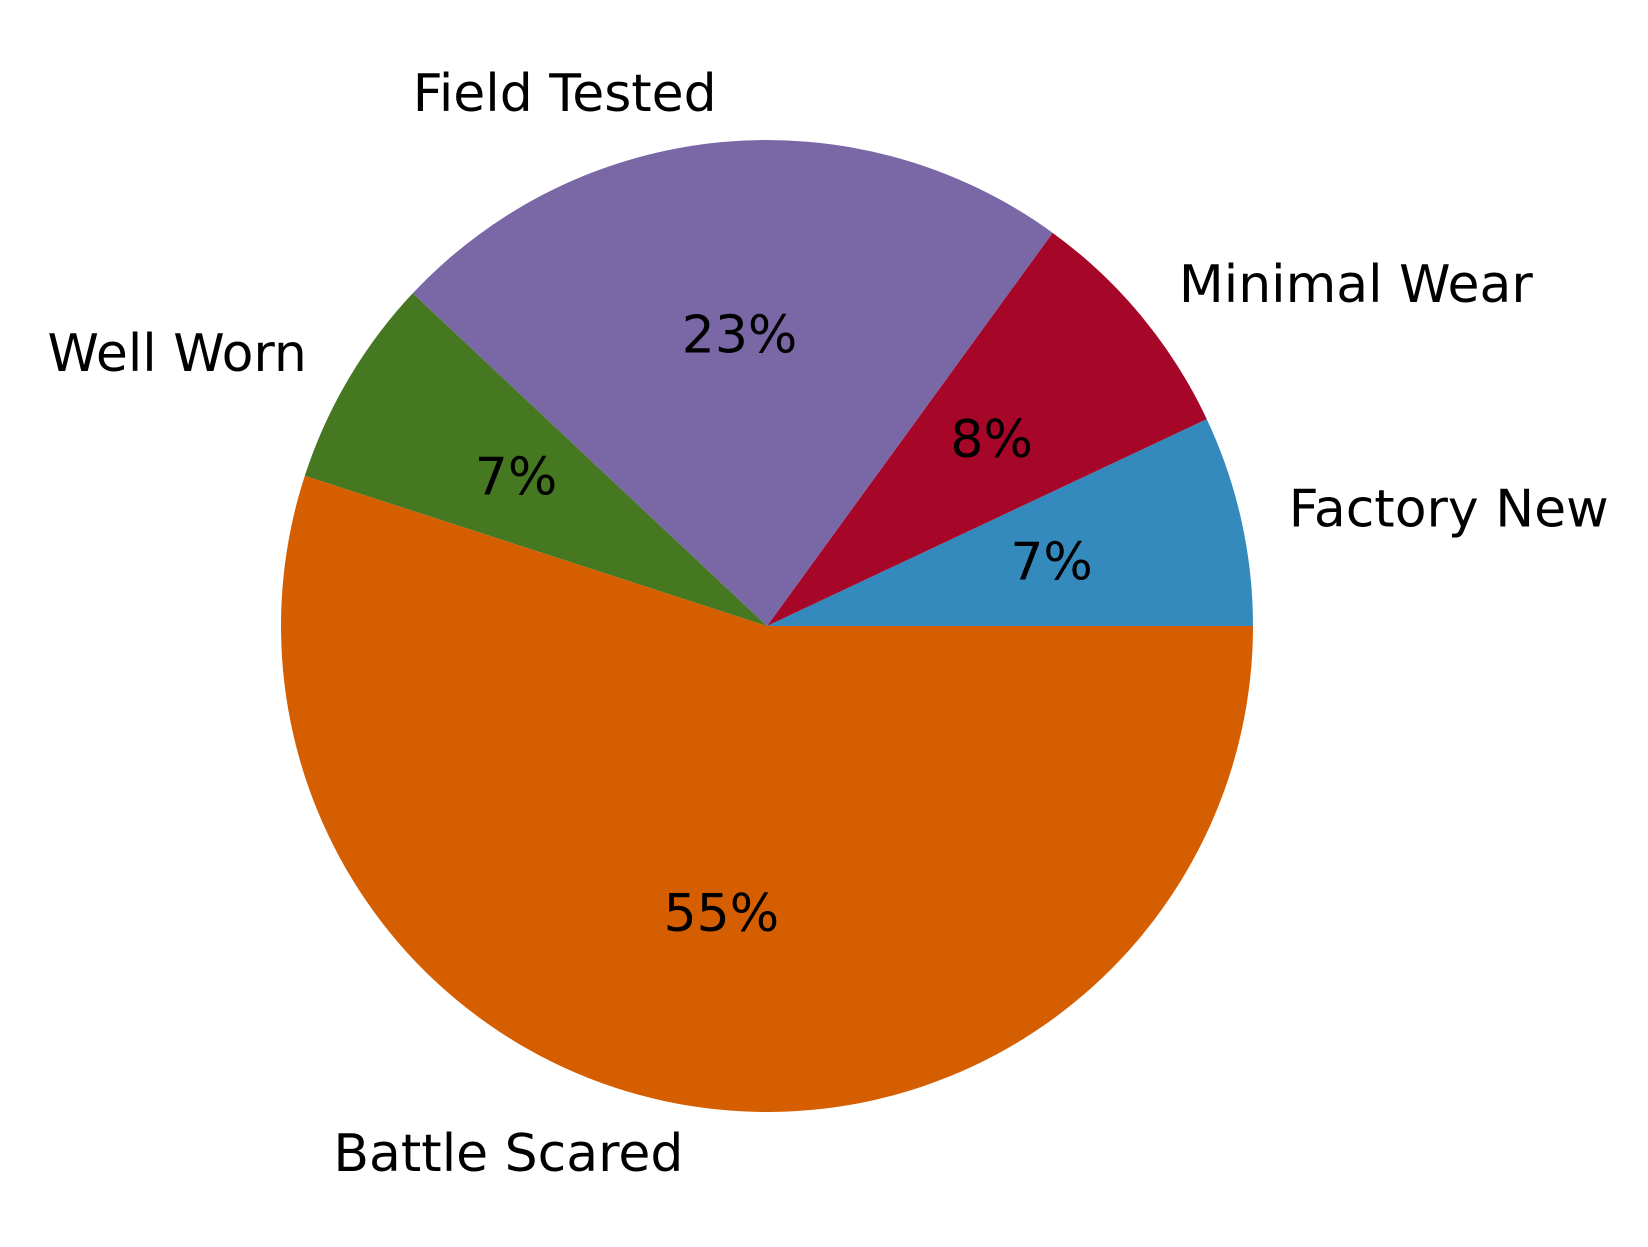 The image size is (1648, 1247). Describe the element at coordinates (991, 440) in the screenshot. I see `percent-label-minimal-wear: 8%` at that location.